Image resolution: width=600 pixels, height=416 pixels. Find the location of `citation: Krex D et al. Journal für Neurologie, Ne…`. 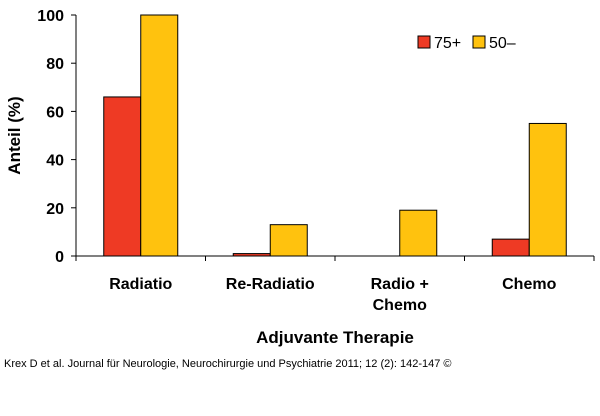

citation: Krex D et al. Journal für Neurologie, Ne… is located at coordinates (228, 364).